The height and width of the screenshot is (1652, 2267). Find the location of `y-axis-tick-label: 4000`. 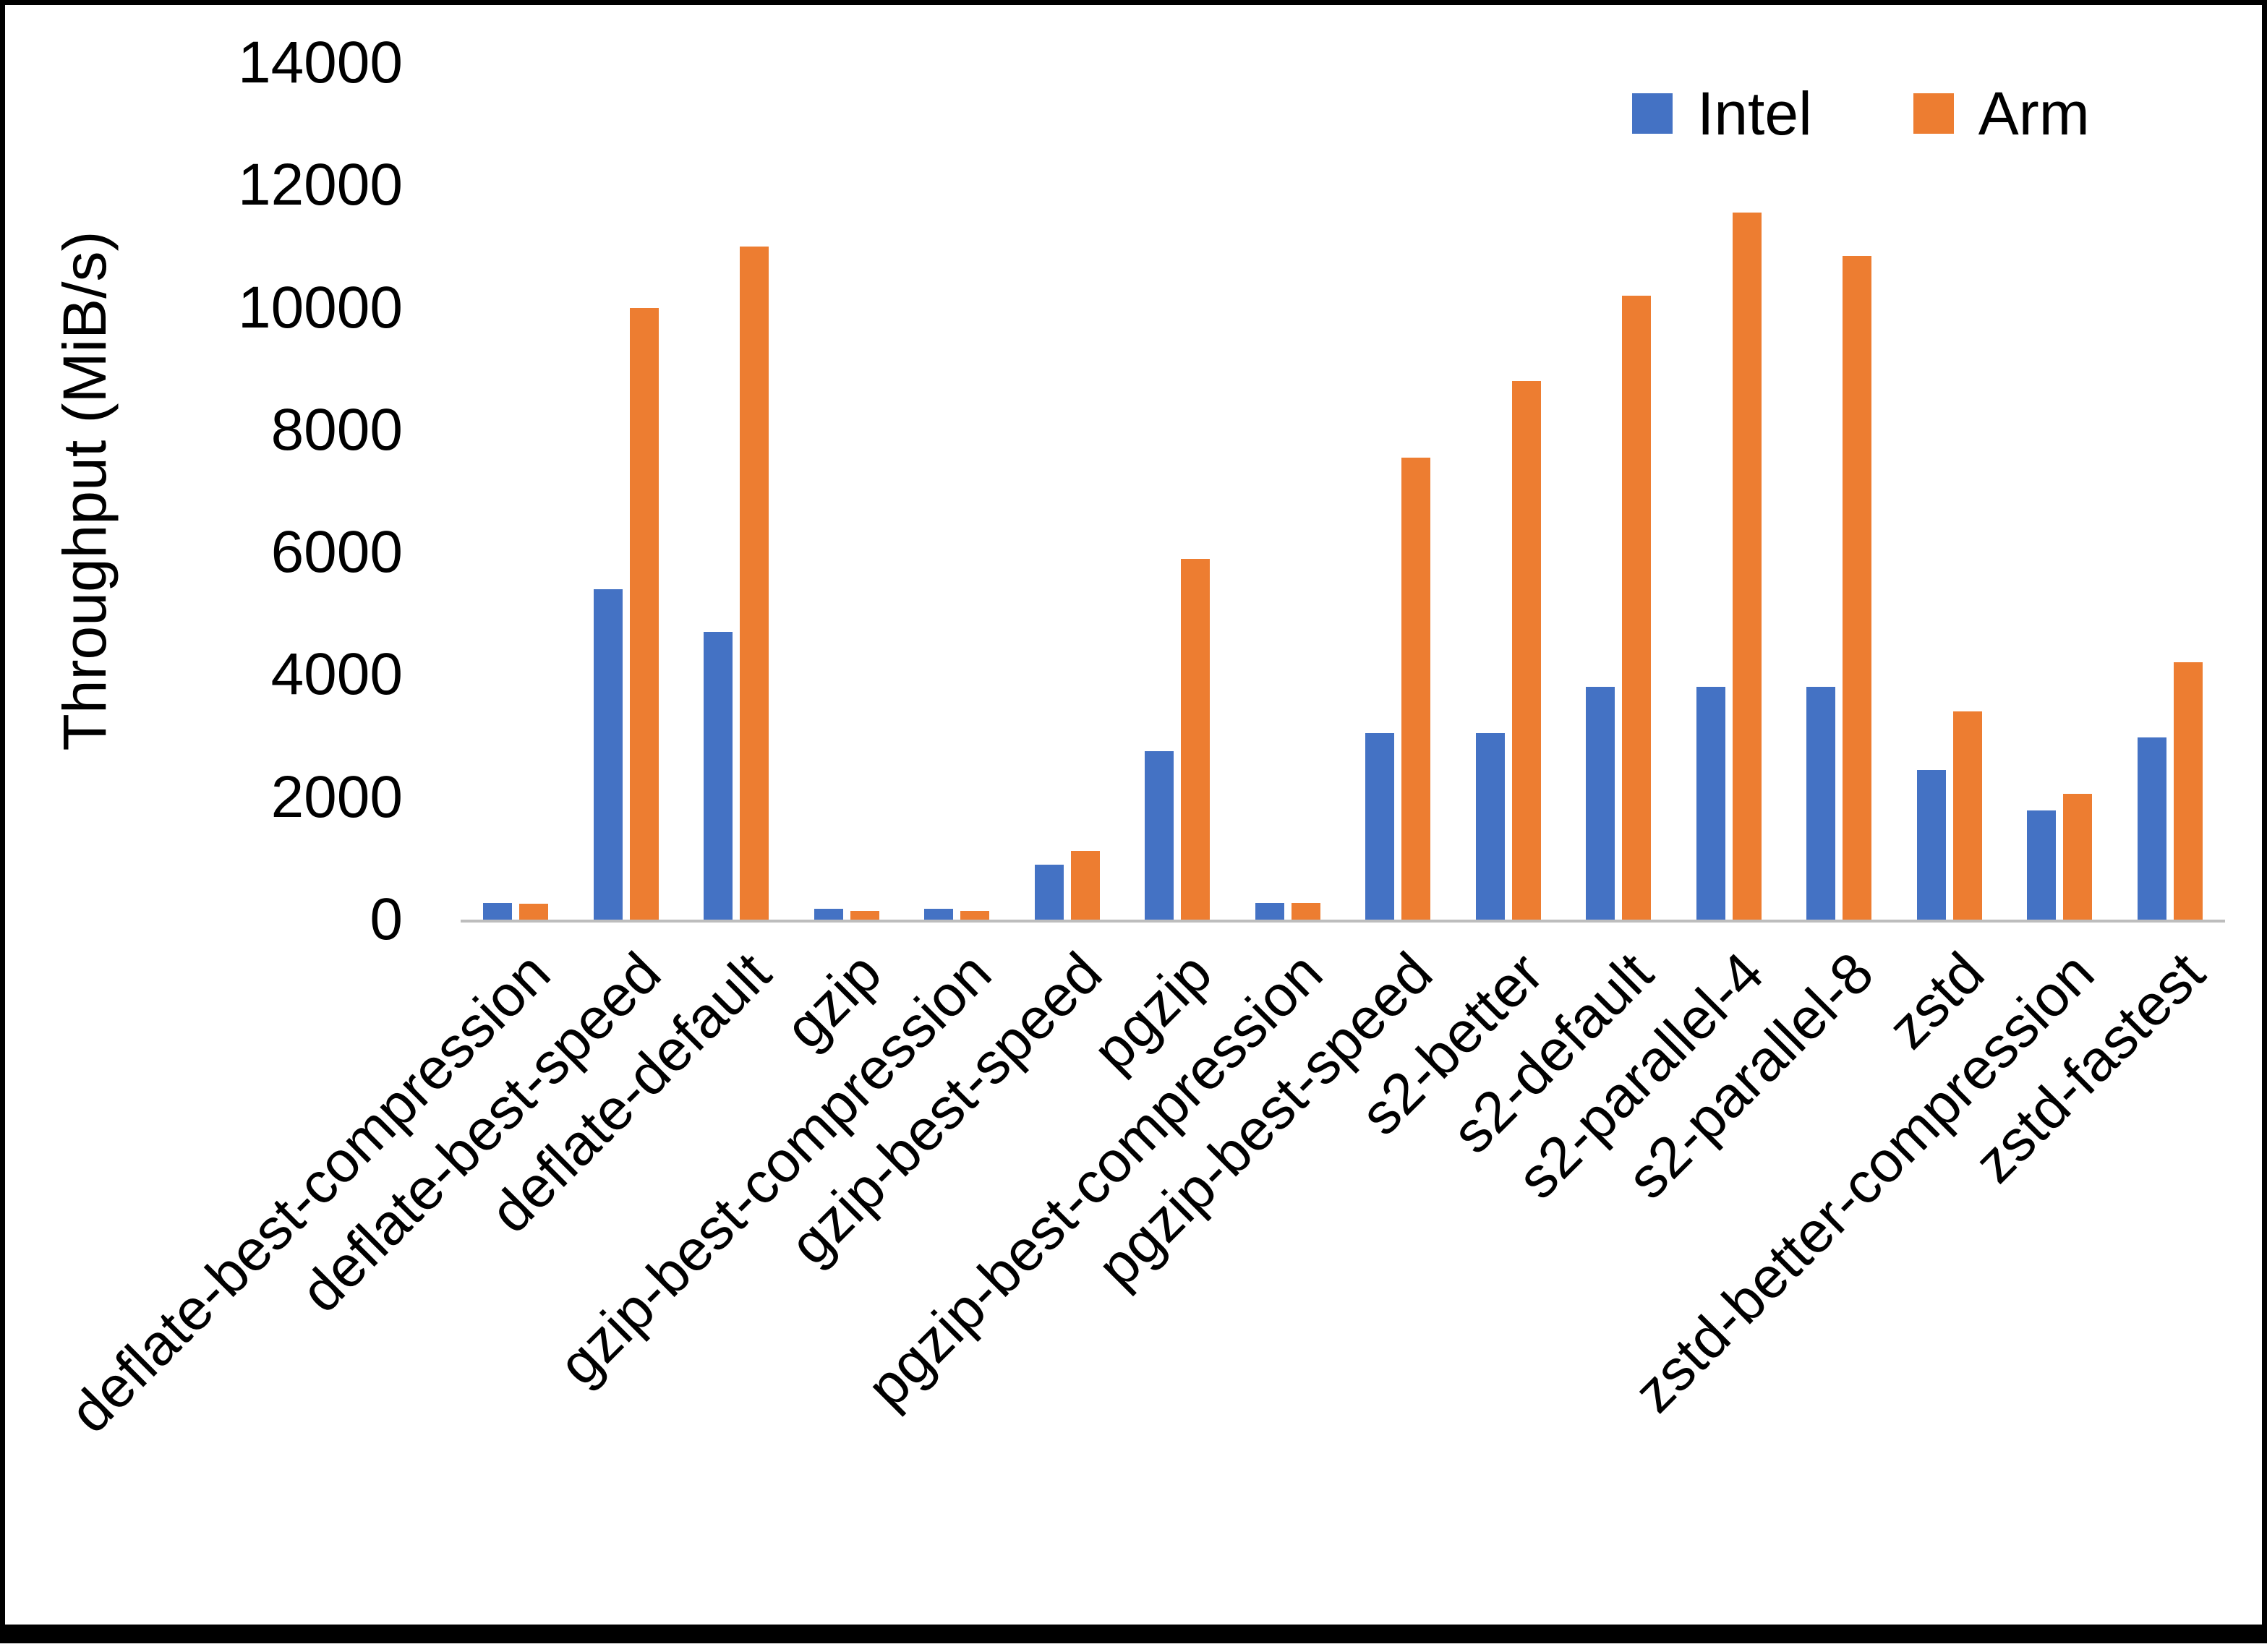

y-axis-tick-label: 4000 is located at coordinates (336, 674).